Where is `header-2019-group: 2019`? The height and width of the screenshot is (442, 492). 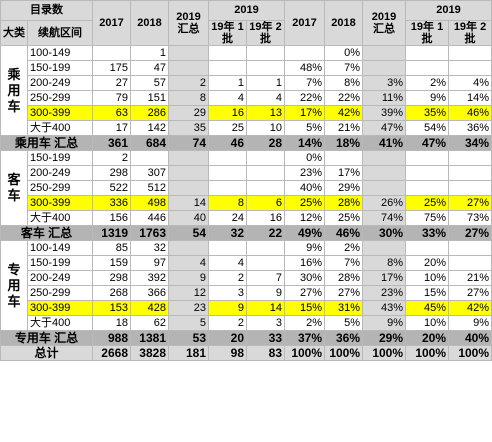 header-2019-group: 2019 is located at coordinates (246, 10).